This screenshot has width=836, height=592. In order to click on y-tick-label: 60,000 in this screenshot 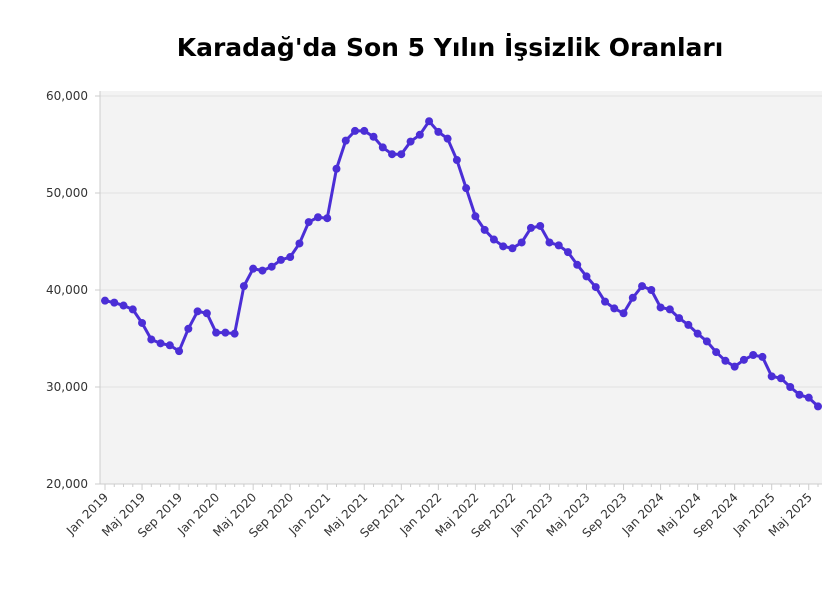, I will do `click(67, 96)`.